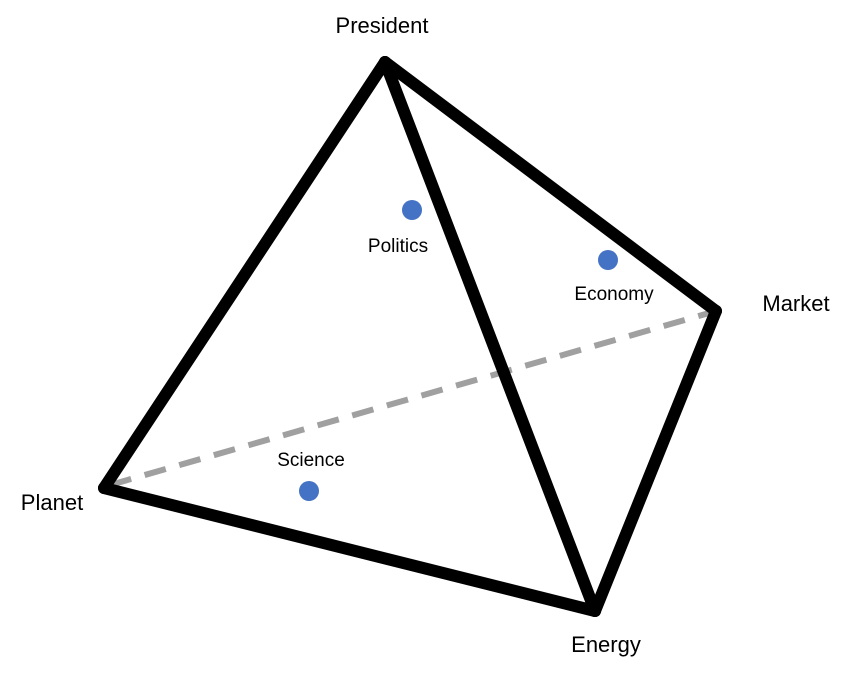 The width and height of the screenshot is (852, 676). I want to click on science-dot, so click(309, 491).